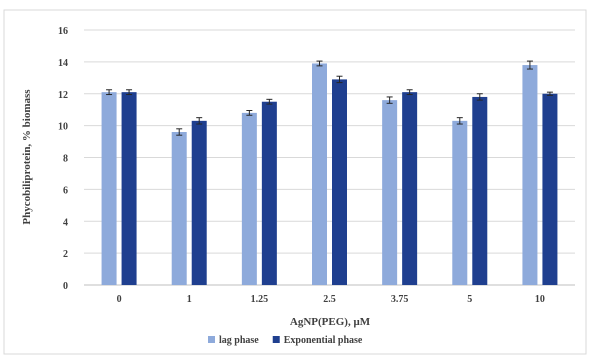 This screenshot has width=594, height=364. Describe the element at coordinates (63, 95) in the screenshot. I see `y-tick-label: 12` at that location.